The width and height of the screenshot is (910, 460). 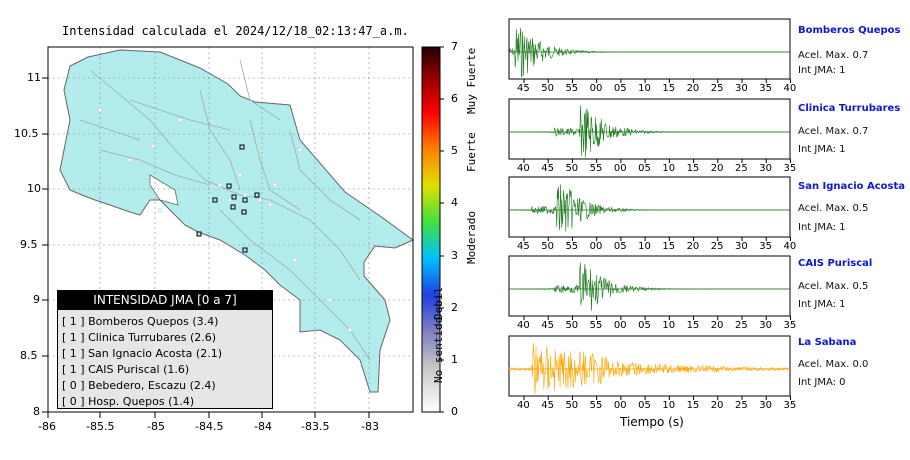 I want to click on colorbar-tick: 7, so click(x=454, y=46).